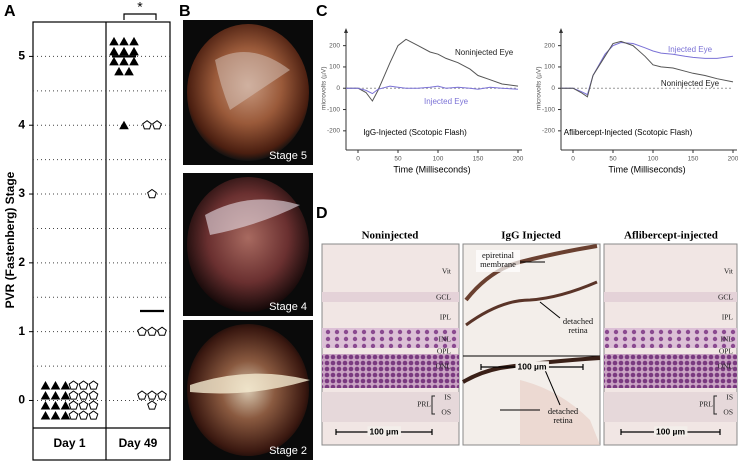  What do you see at coordinates (185, 11) in the screenshot?
I see `panel-letter: B` at bounding box center [185, 11].